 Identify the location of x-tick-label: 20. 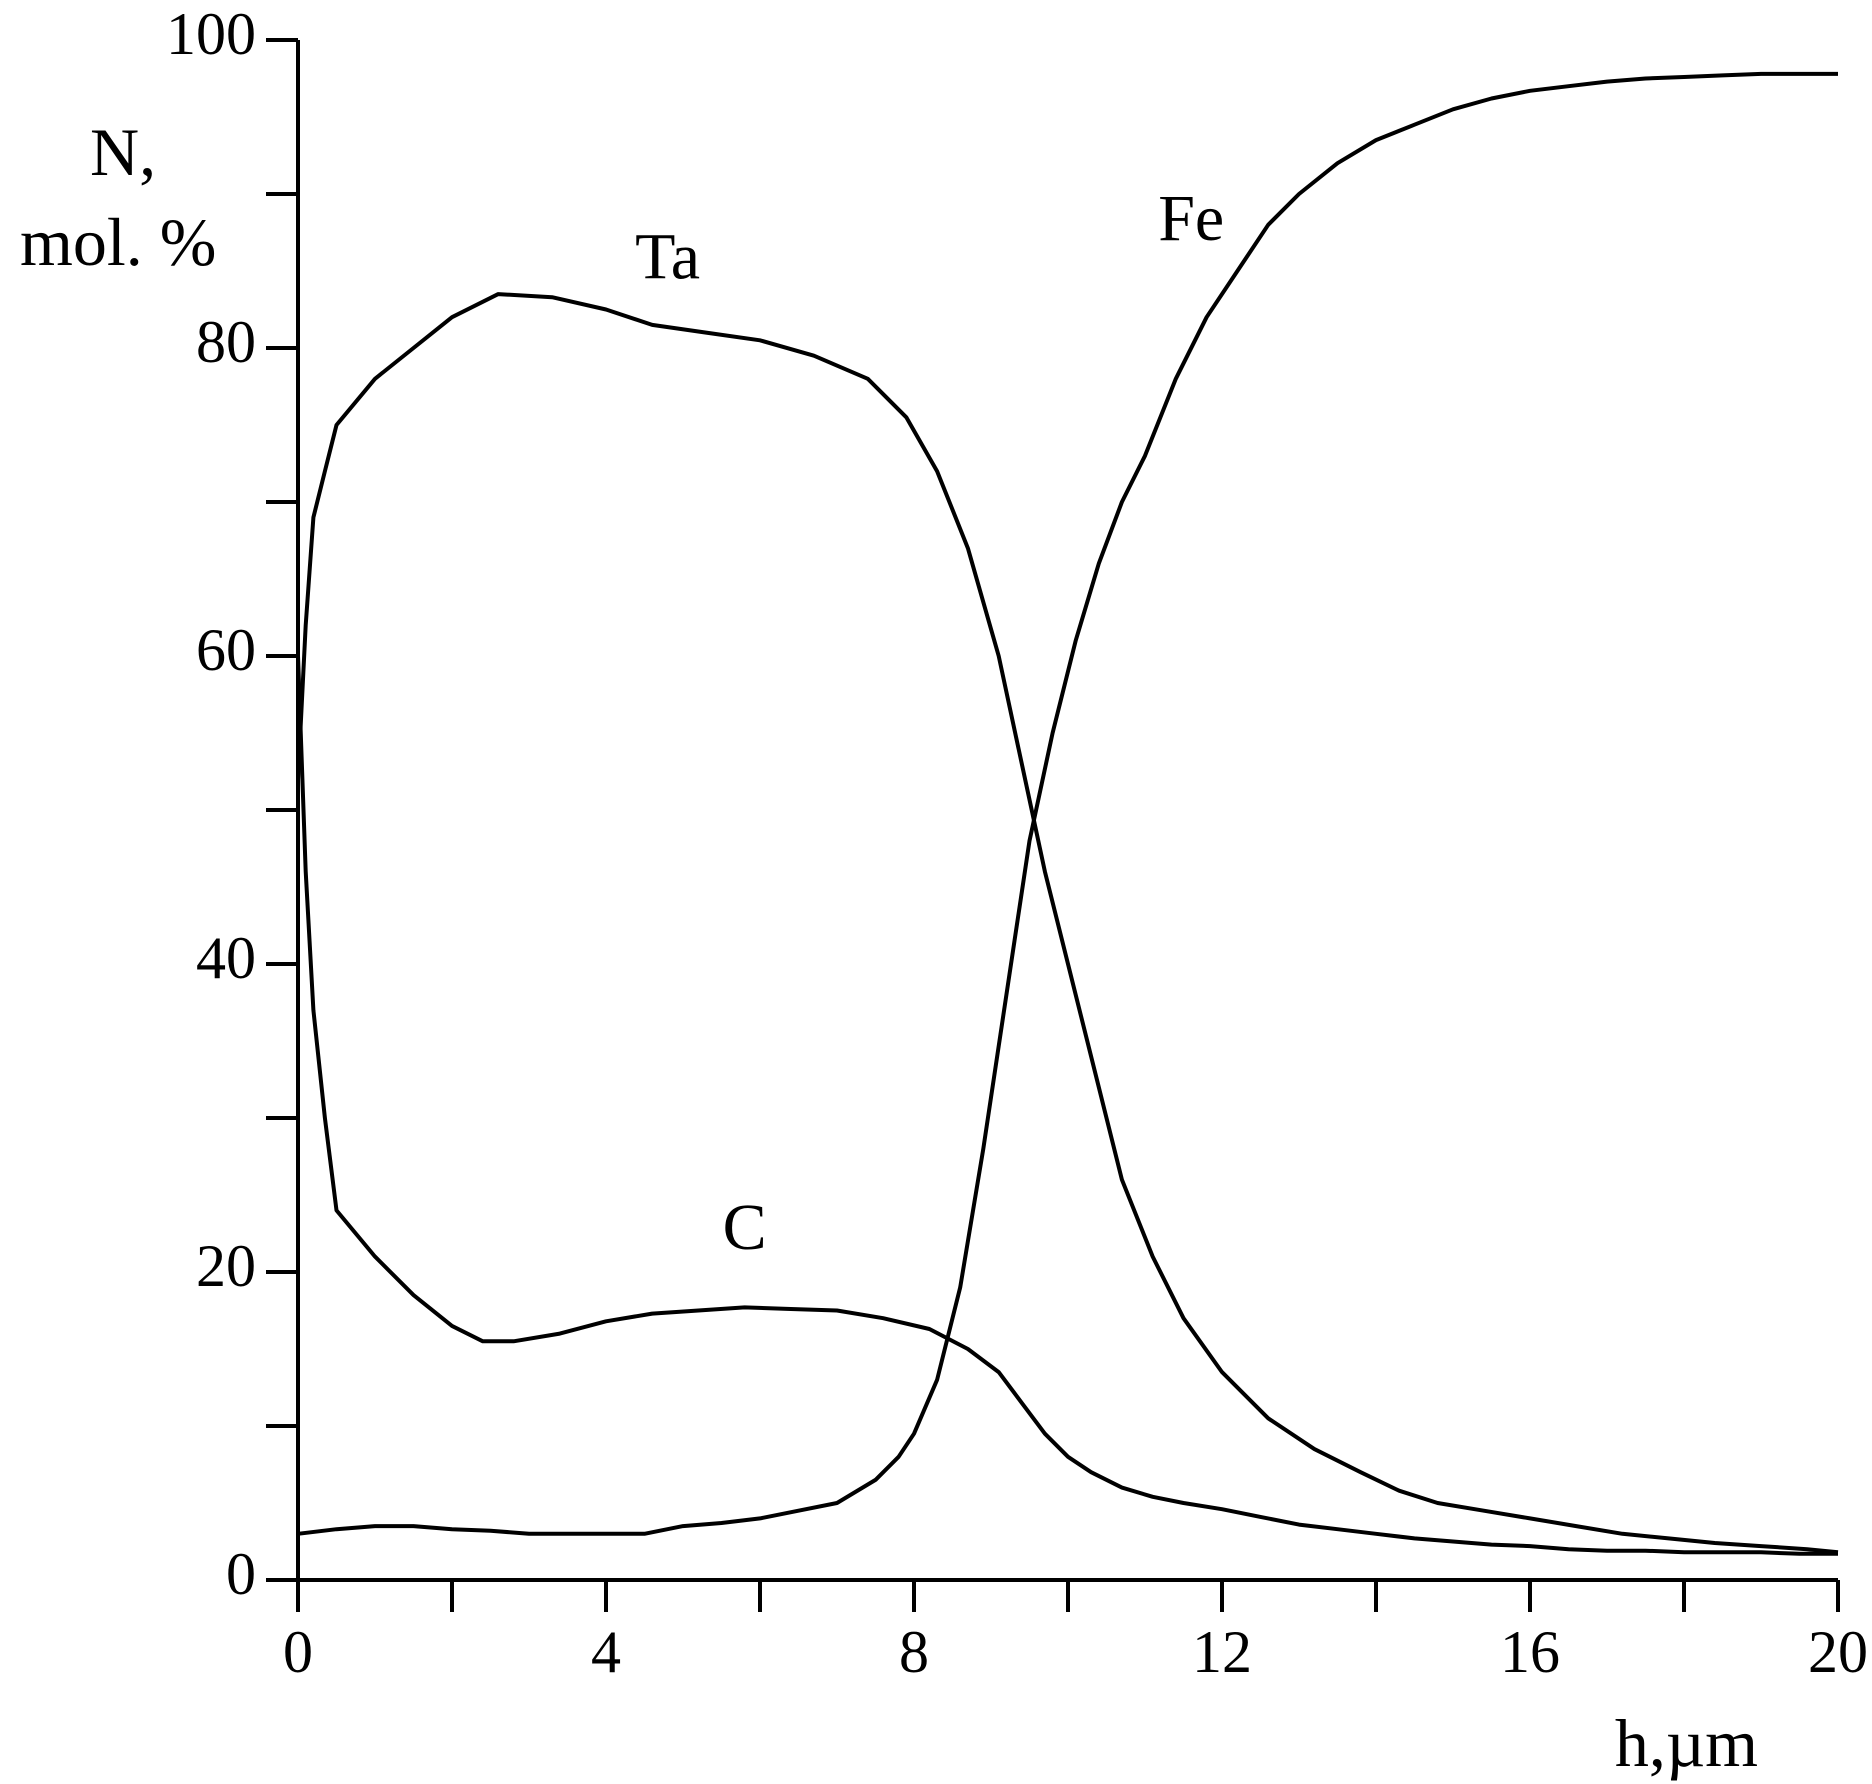
(1838, 1652).